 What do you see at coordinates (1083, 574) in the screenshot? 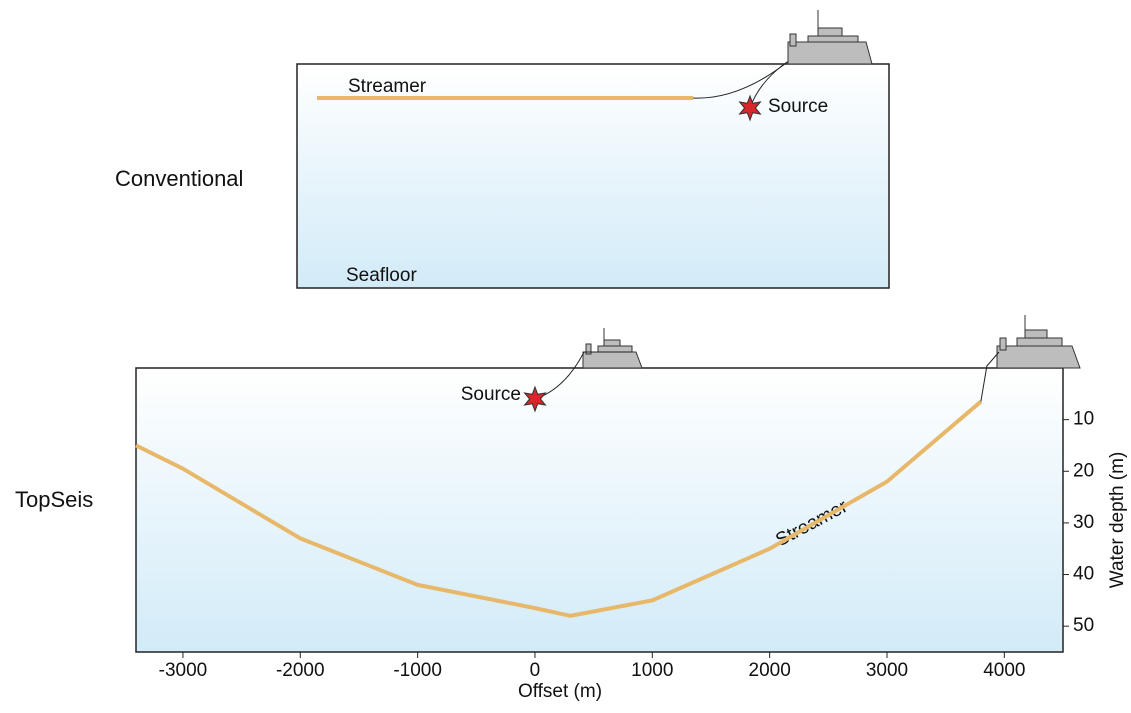
I see `y-tick-label: 40` at bounding box center [1083, 574].